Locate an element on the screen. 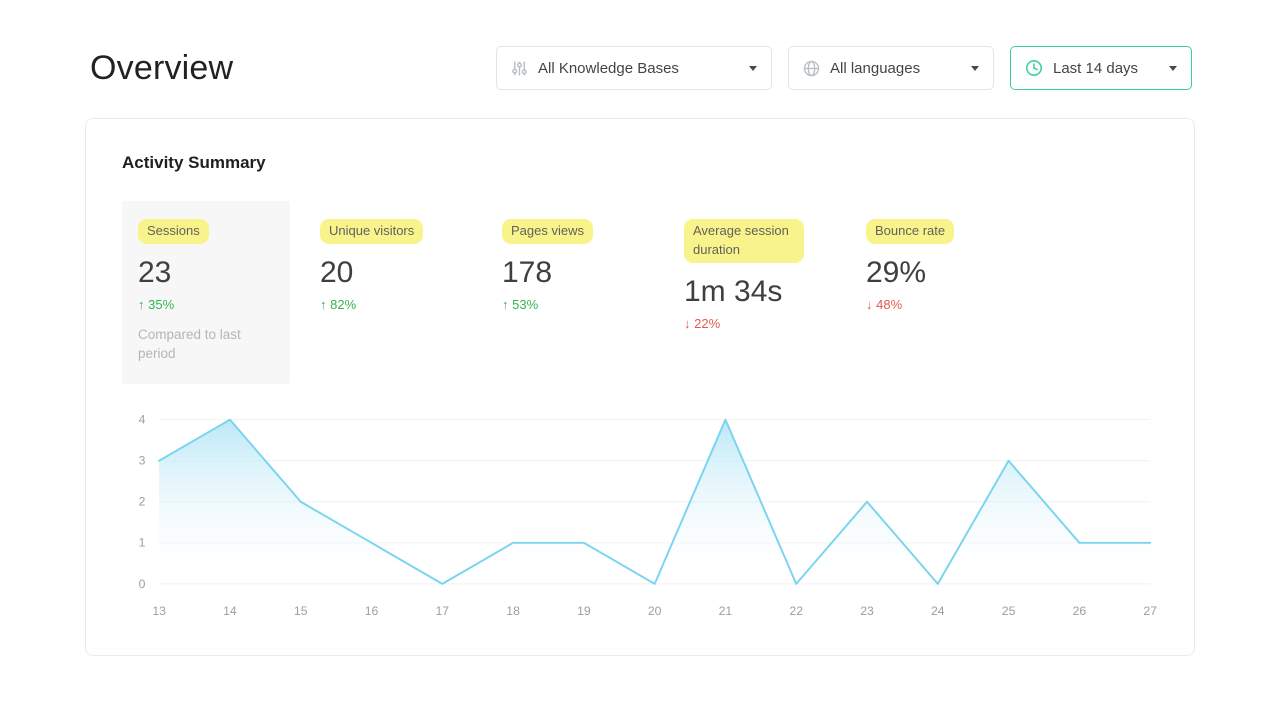 The width and height of the screenshot is (1280, 720). metric-value: 23 is located at coordinates (155, 272).